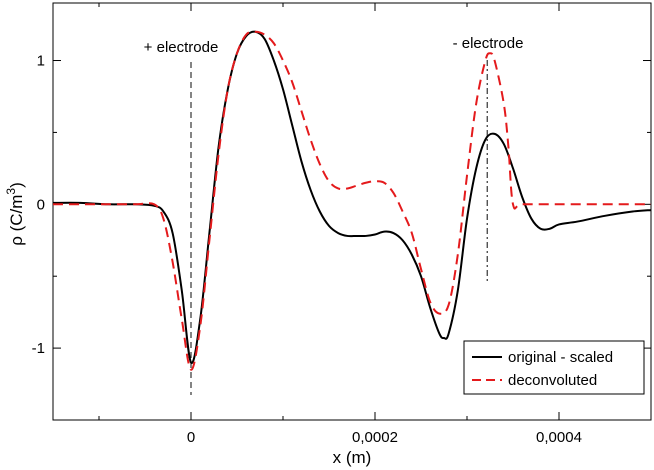  Describe the element at coordinates (560, 357) in the screenshot. I see `legend-label-original: original - scaled` at that location.